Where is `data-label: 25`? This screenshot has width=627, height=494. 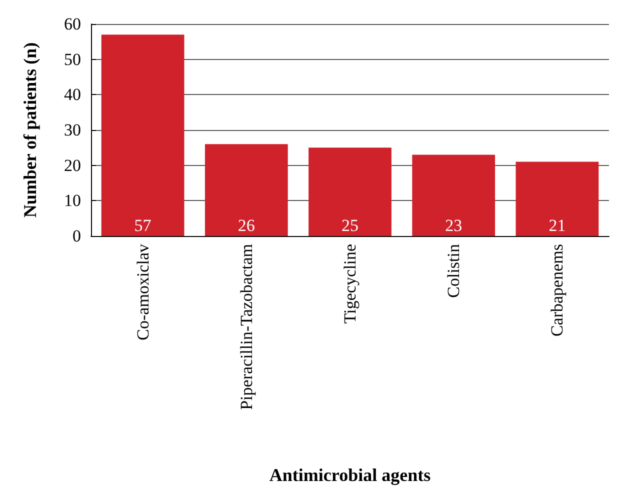
data-label: 25 is located at coordinates (350, 225).